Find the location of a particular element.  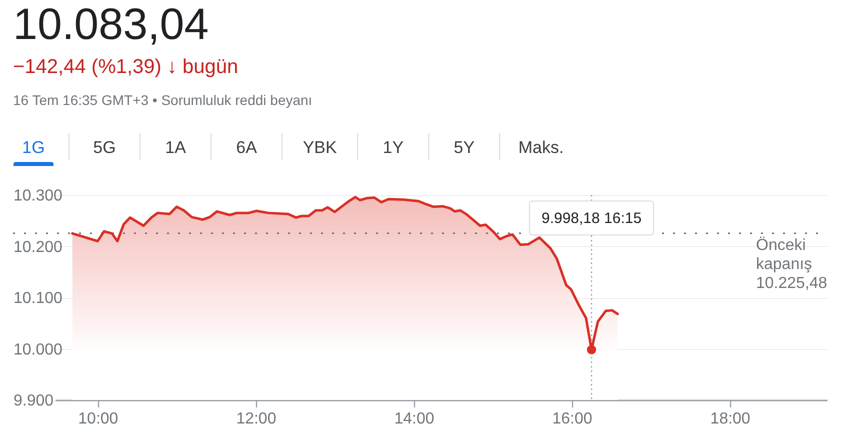

text: 1Y is located at coordinates (393, 147).